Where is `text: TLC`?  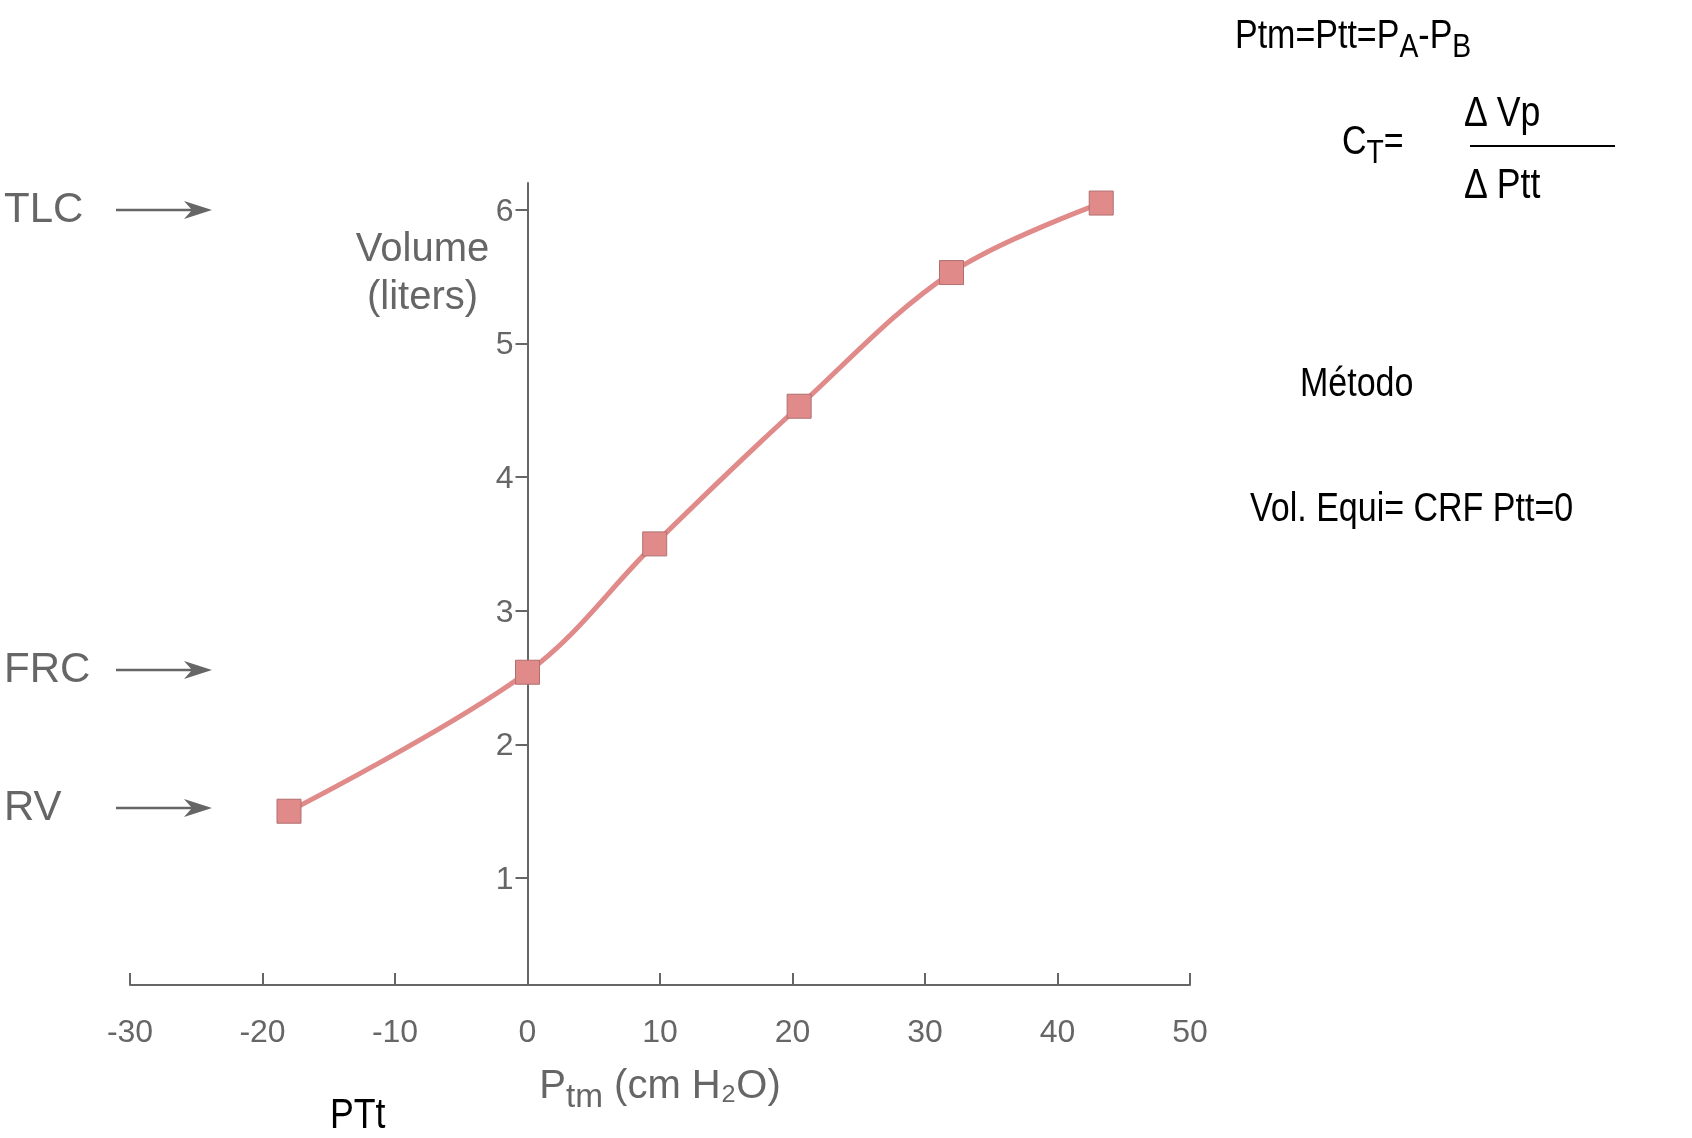
text: TLC is located at coordinates (44, 208).